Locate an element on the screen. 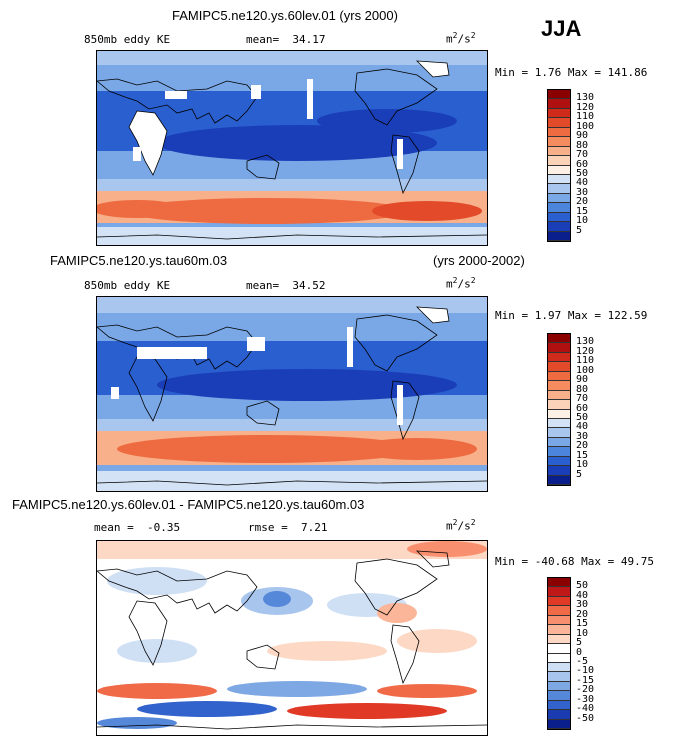 The width and height of the screenshot is (698, 742). panel1-colorbar-ticks: 130 120 110 100 90 80 70 60 50 40 30 20 15 10 5 is located at coordinates (596, 164).